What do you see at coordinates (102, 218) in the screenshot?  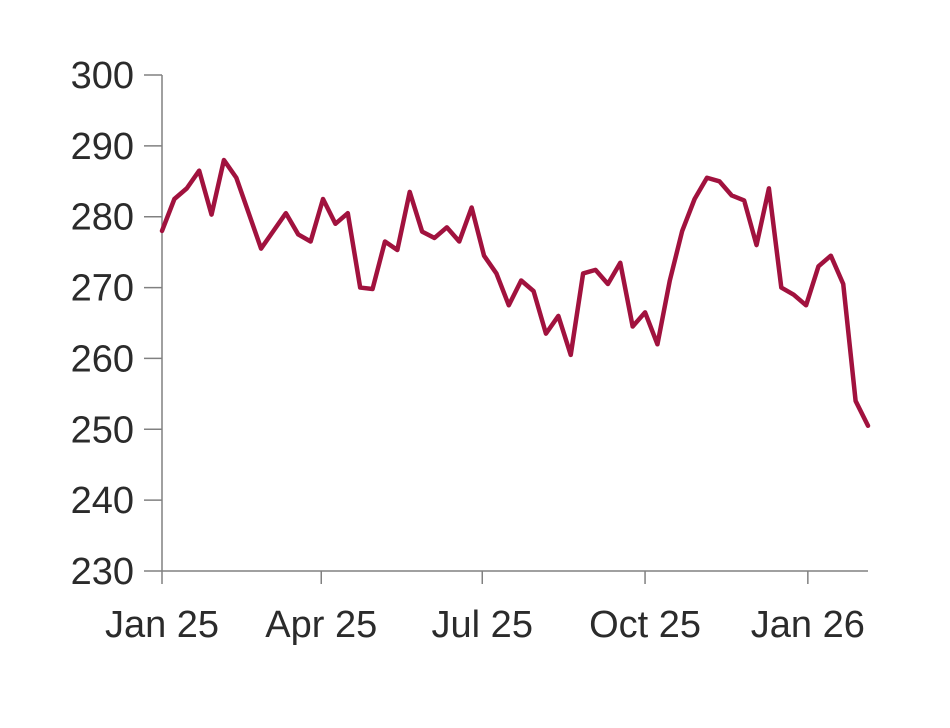 I see `y-tick-label: 280` at bounding box center [102, 218].